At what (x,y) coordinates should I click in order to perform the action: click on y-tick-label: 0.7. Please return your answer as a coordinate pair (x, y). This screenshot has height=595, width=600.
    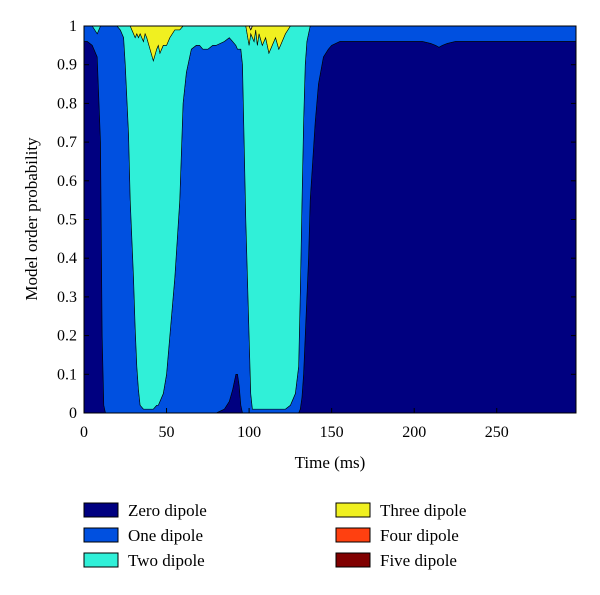
    Looking at the image, I should click on (67, 142).